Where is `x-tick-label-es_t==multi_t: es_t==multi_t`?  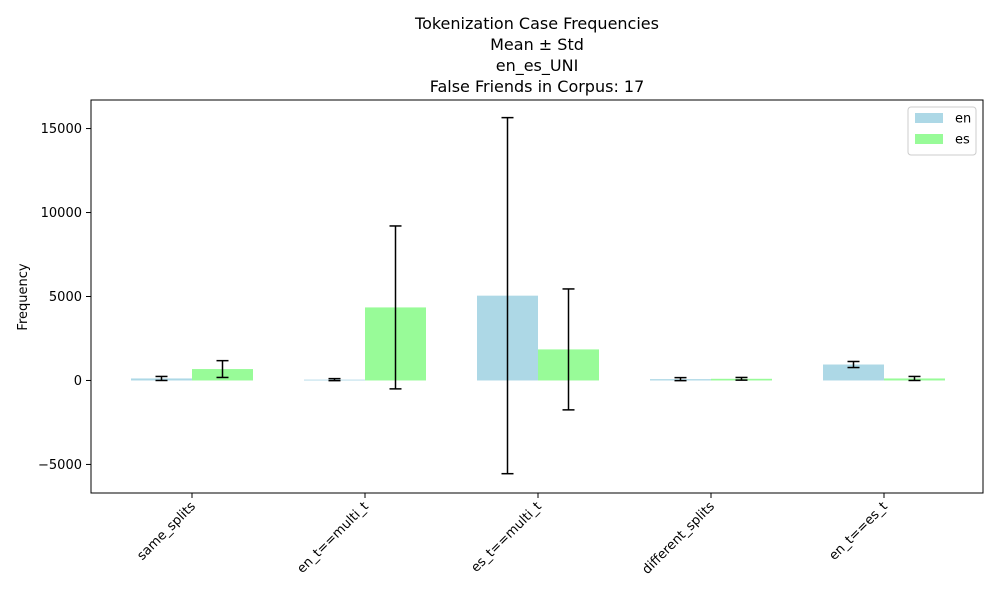 x-tick-label-es_t==multi_t: es_t==multi_t is located at coordinates (506, 537).